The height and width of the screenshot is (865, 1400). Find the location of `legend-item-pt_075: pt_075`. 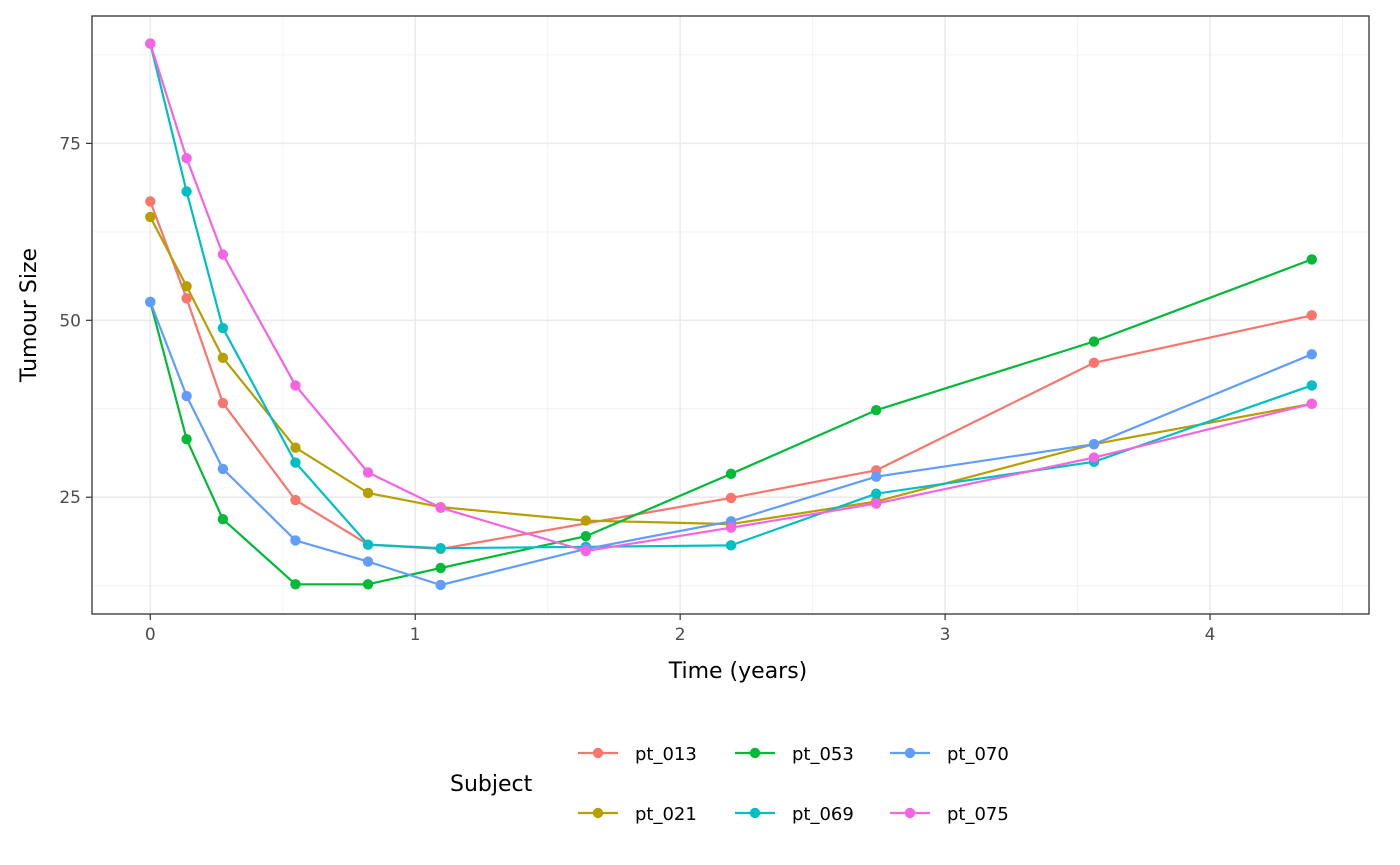

legend-item-pt_075: pt_075 is located at coordinates (949, 814).